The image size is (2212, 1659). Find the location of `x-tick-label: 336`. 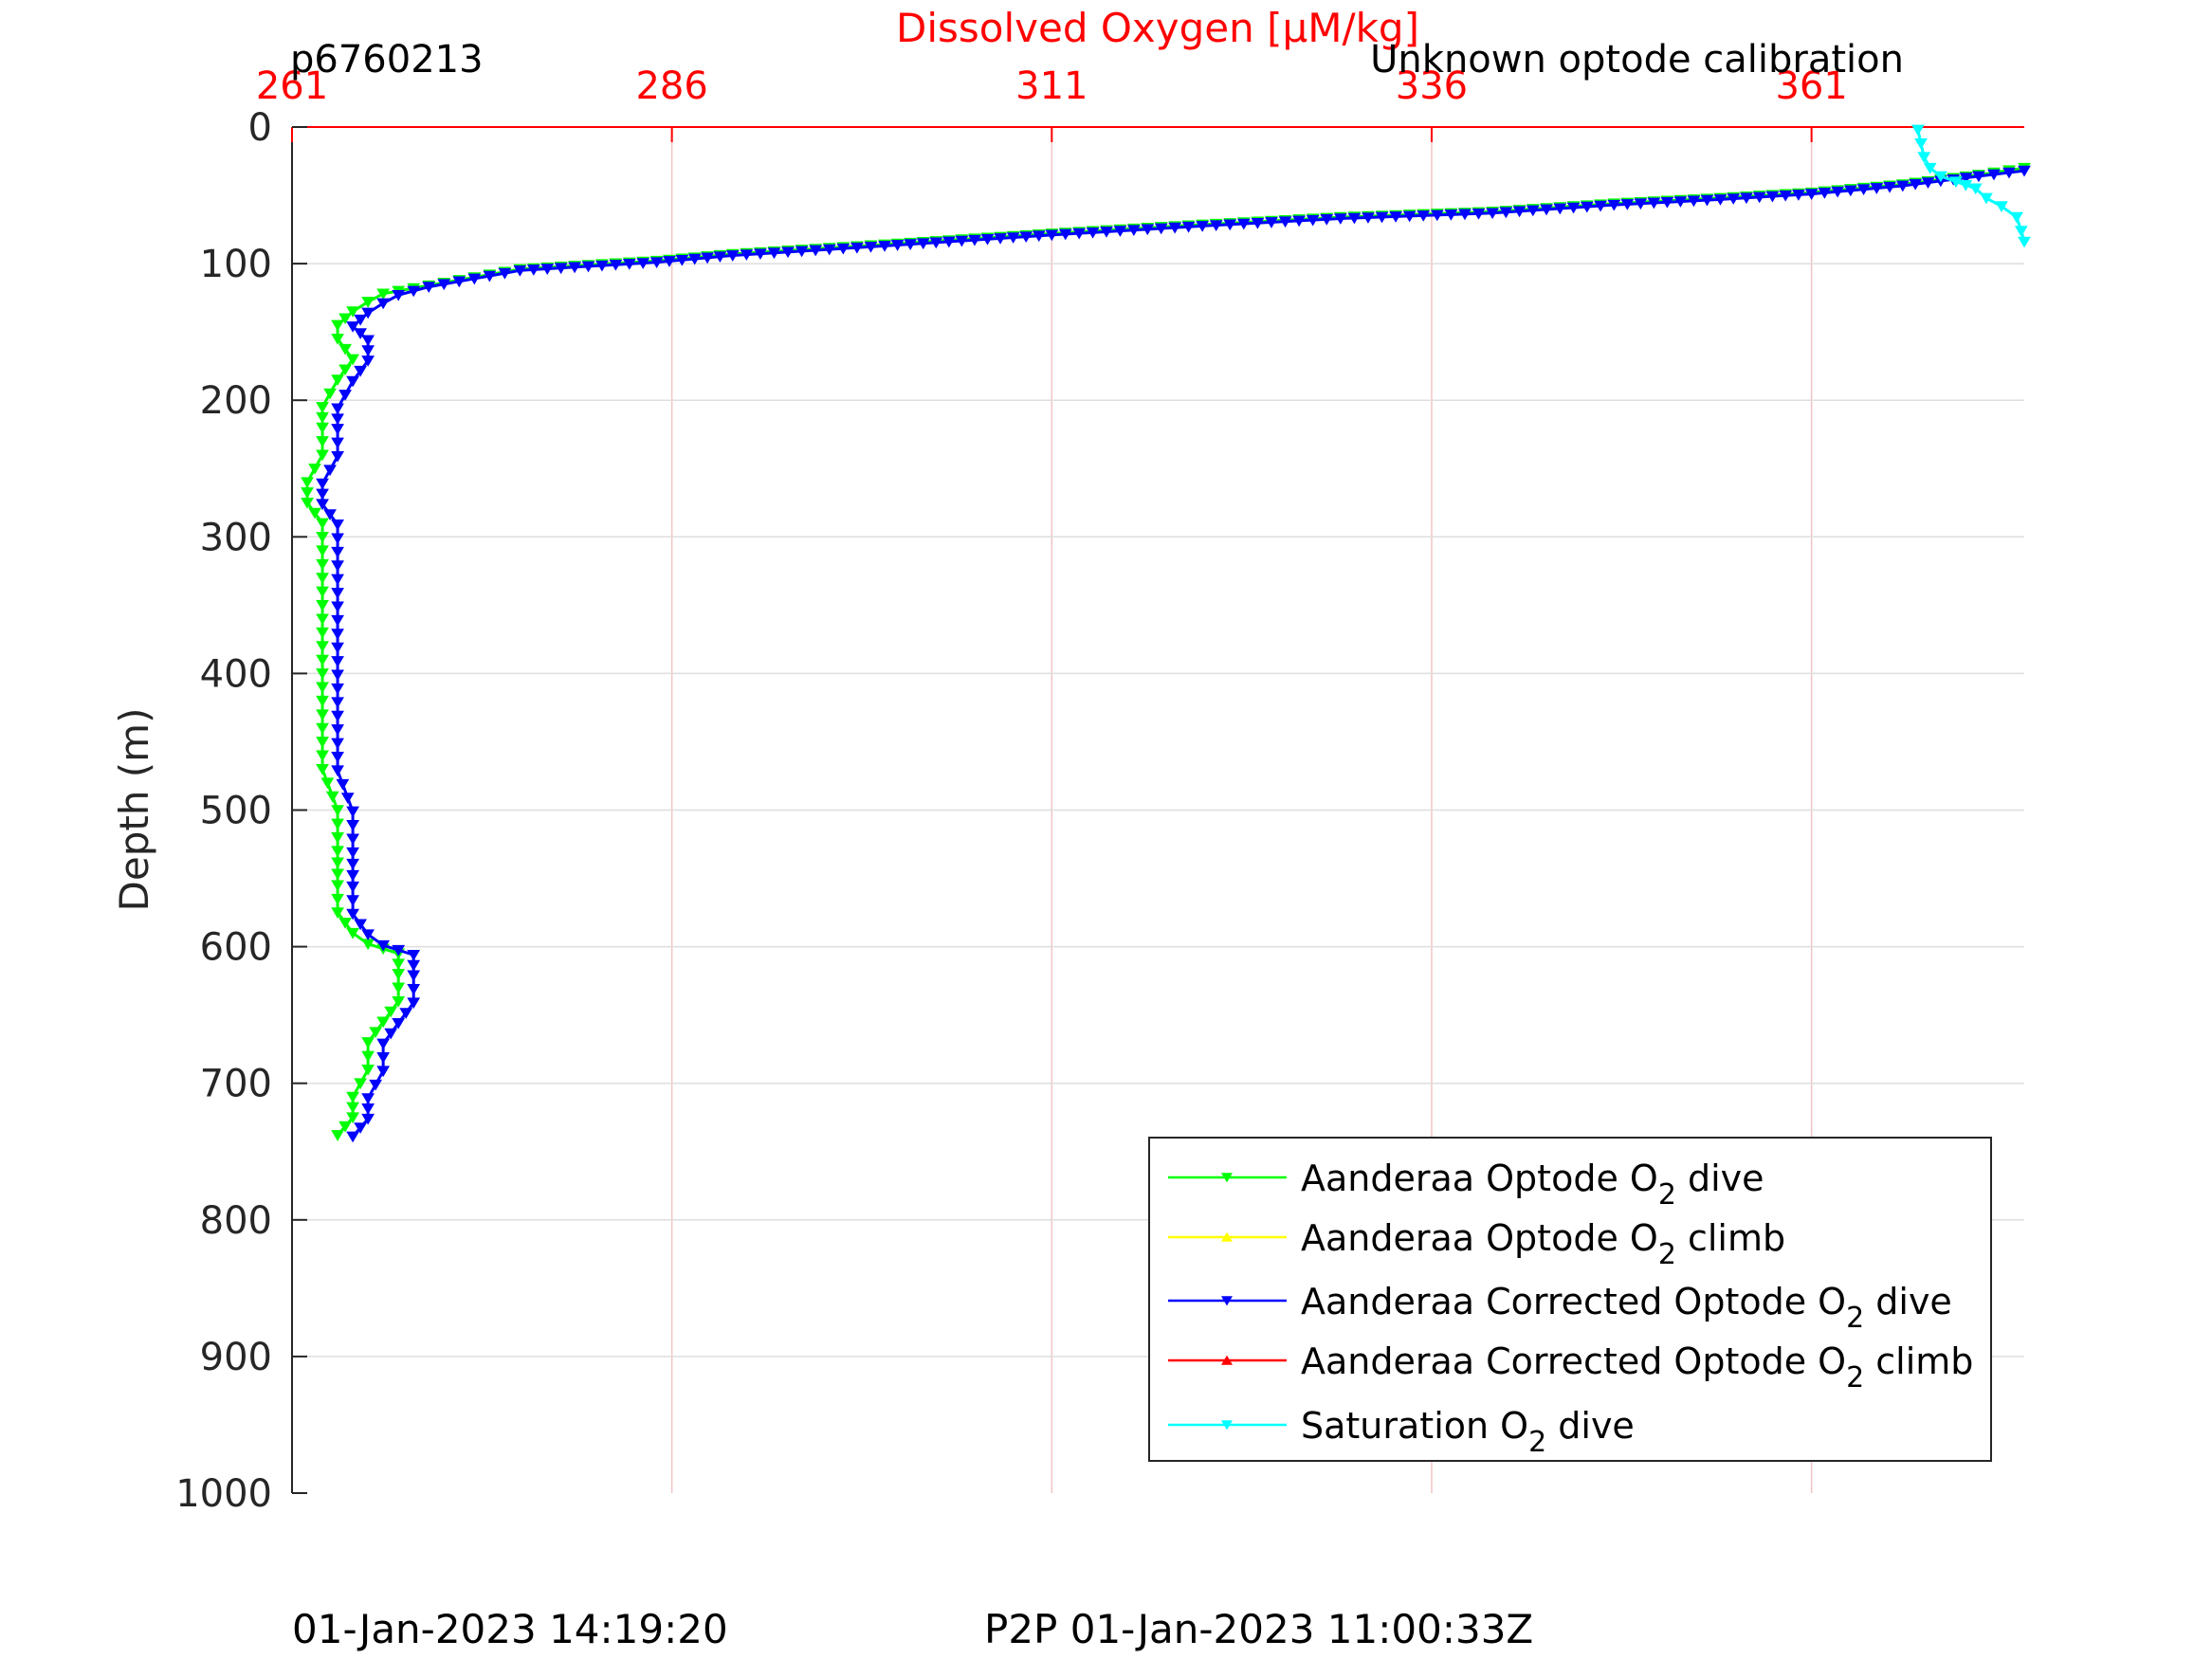

x-tick-label: 336 is located at coordinates (1432, 86).